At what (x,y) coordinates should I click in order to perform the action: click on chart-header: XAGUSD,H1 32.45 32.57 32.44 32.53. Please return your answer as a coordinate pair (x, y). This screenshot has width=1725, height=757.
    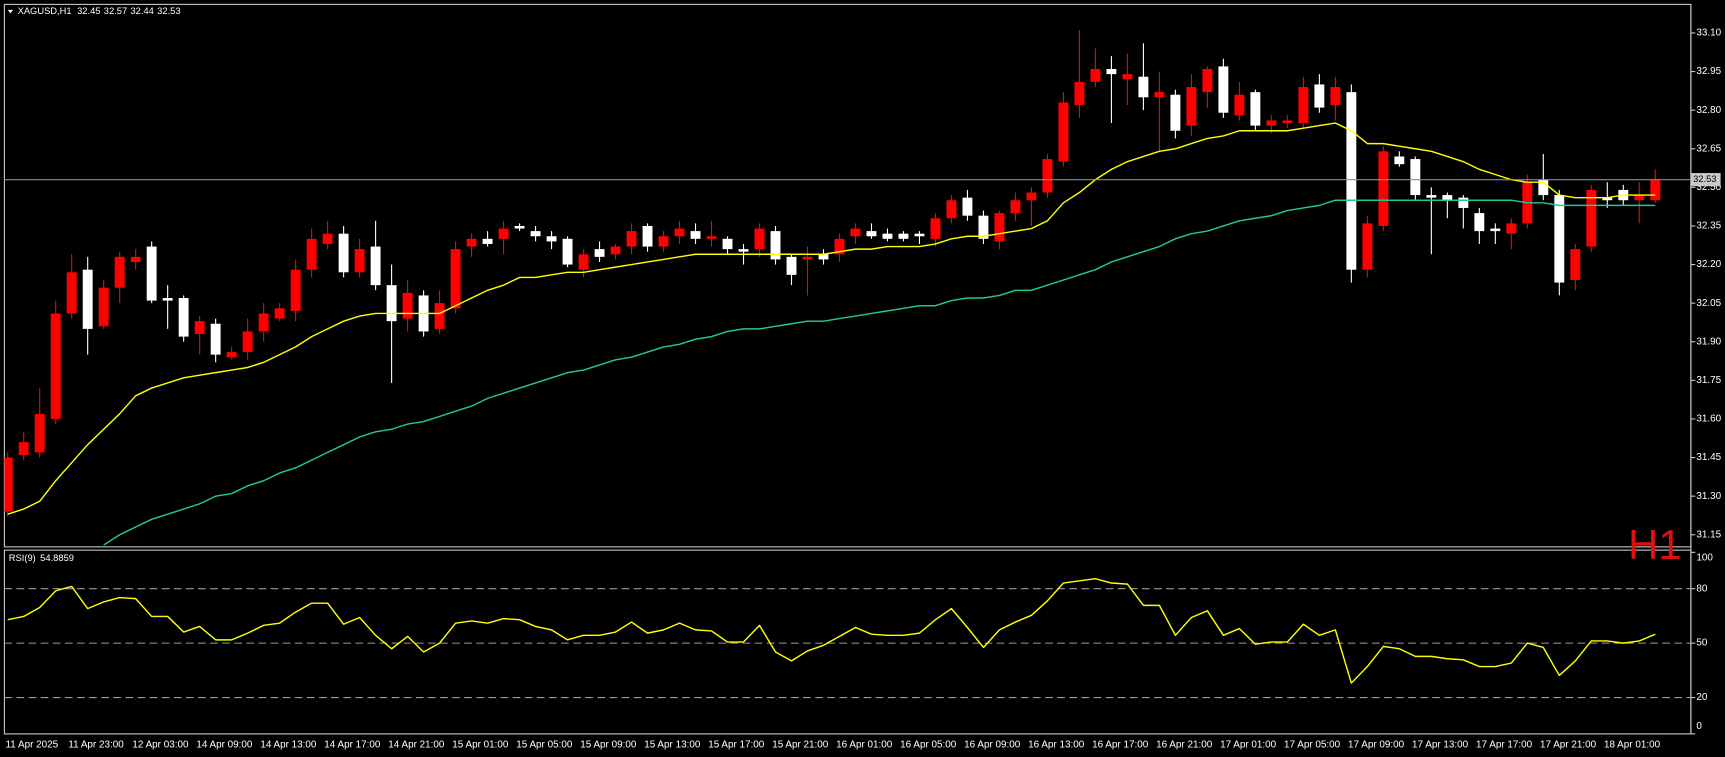
    Looking at the image, I should click on (99, 12).